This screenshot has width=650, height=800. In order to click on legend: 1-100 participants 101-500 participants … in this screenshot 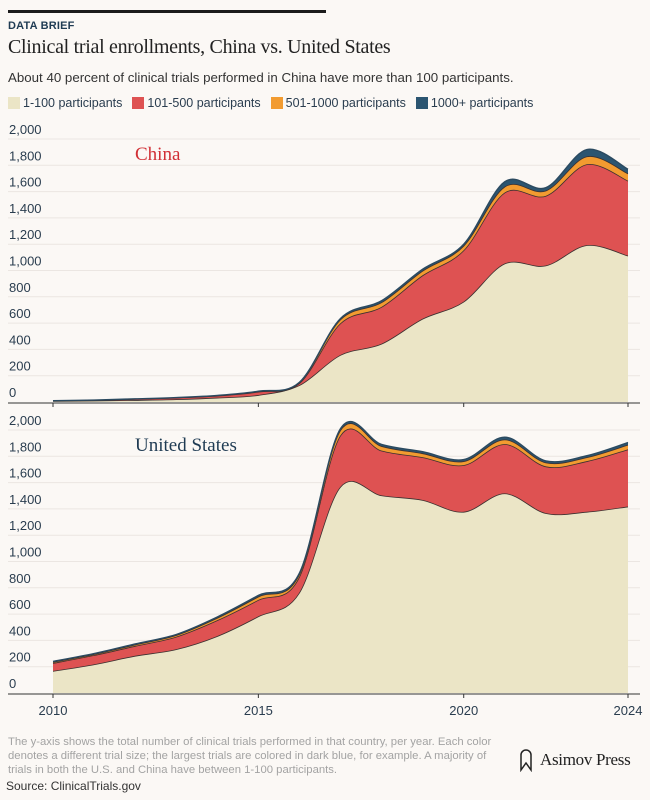, I will do `click(270, 103)`.